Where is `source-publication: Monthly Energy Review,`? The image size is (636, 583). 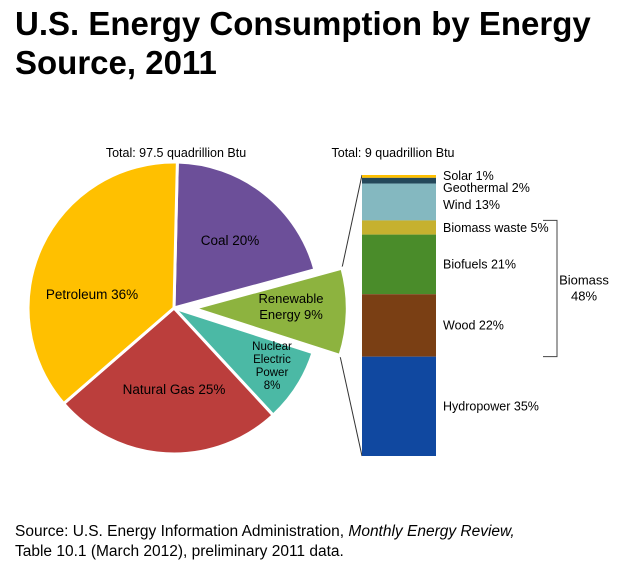 source-publication: Monthly Energy Review, is located at coordinates (431, 531).